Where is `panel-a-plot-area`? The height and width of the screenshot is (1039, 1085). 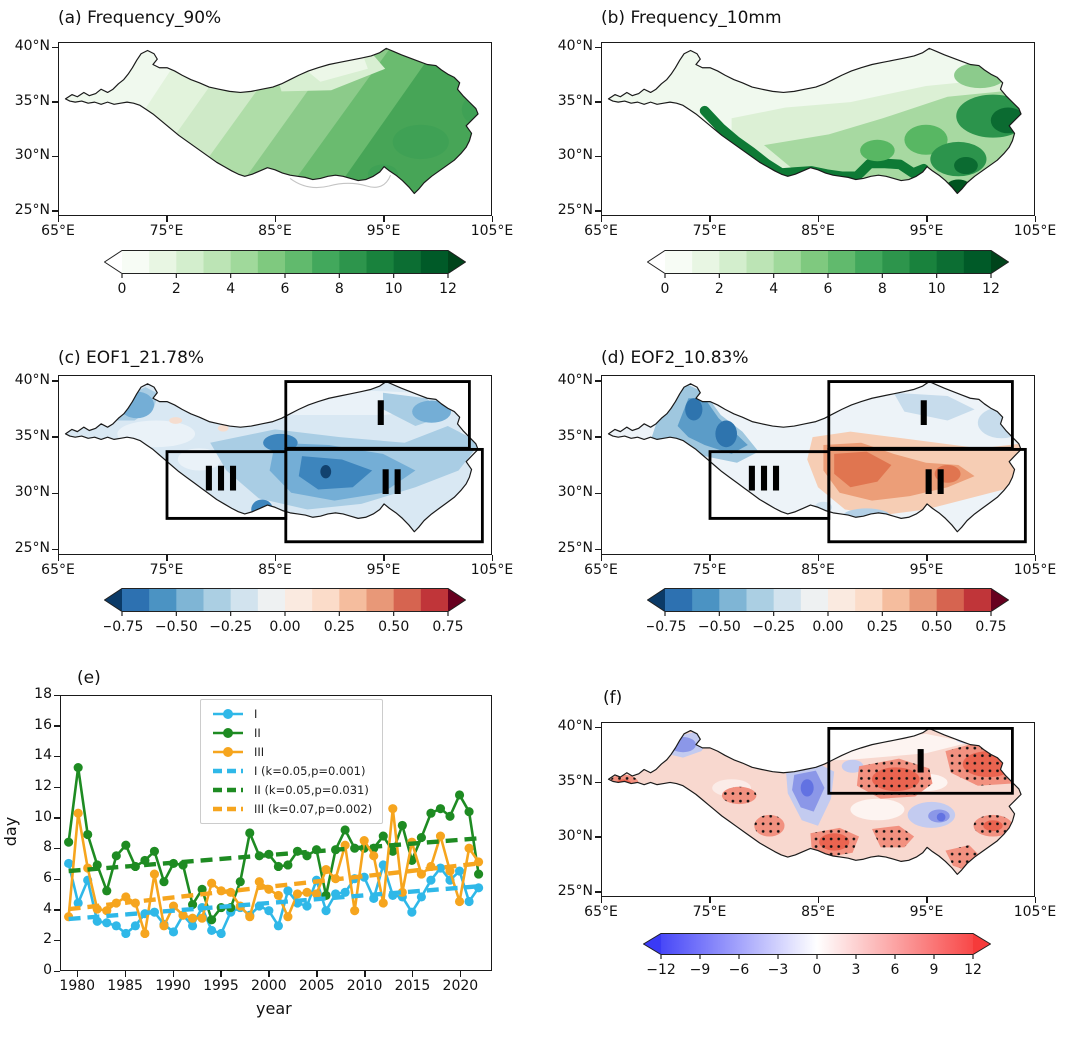
panel-a-plot-area is located at coordinates (275, 129).